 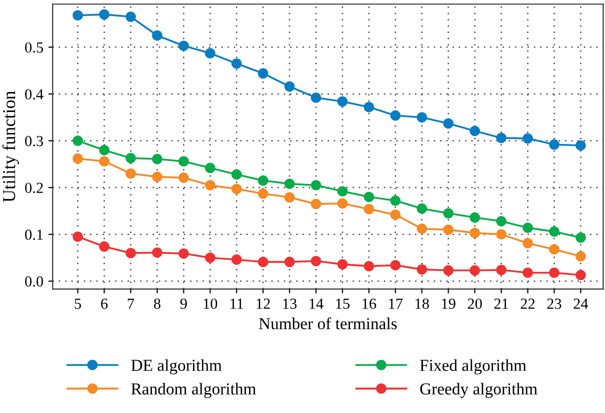 What do you see at coordinates (34, 188) in the screenshot?
I see `y-tick-label: 0.2` at bounding box center [34, 188].